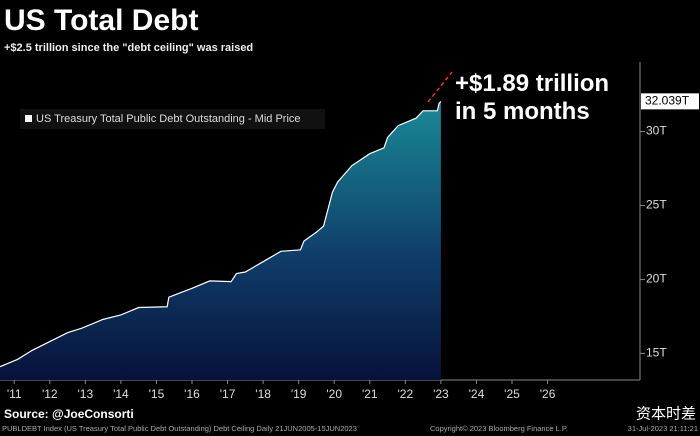 This screenshot has height=436, width=700. I want to click on x-tick-label: '14, so click(121, 394).